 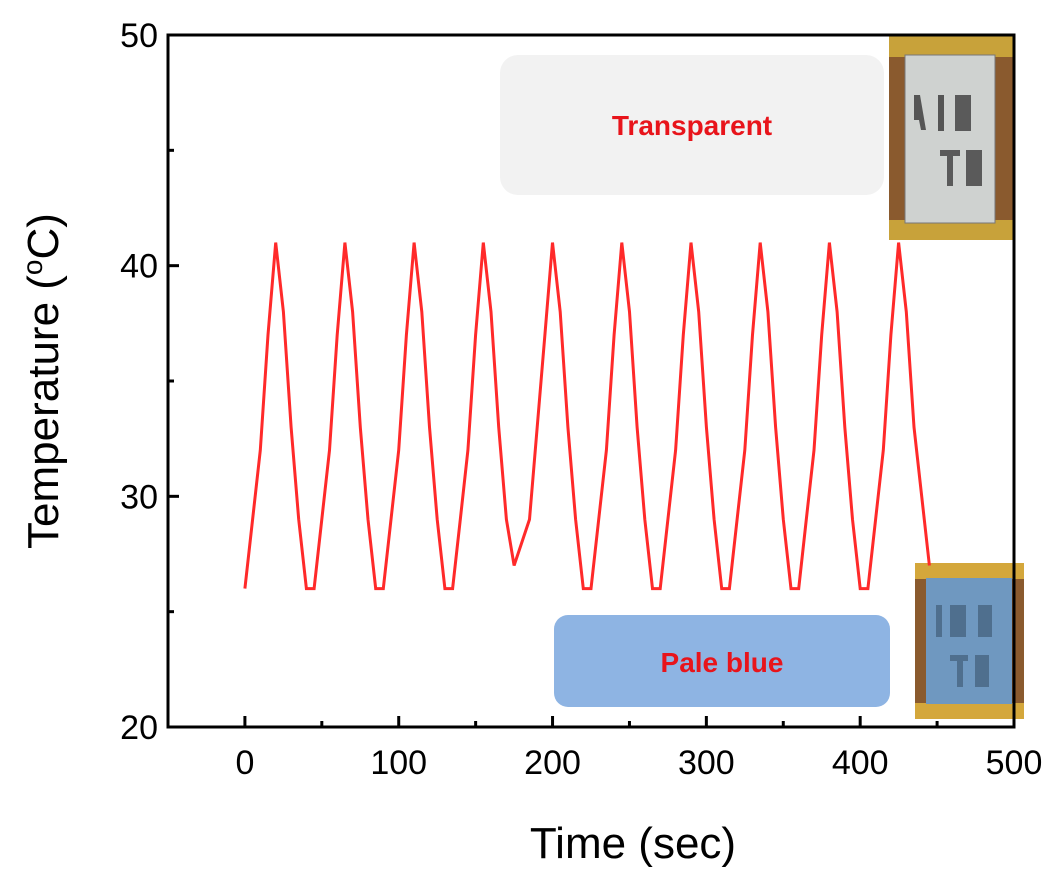 I want to click on annotation-transparent-box, so click(x=692, y=125).